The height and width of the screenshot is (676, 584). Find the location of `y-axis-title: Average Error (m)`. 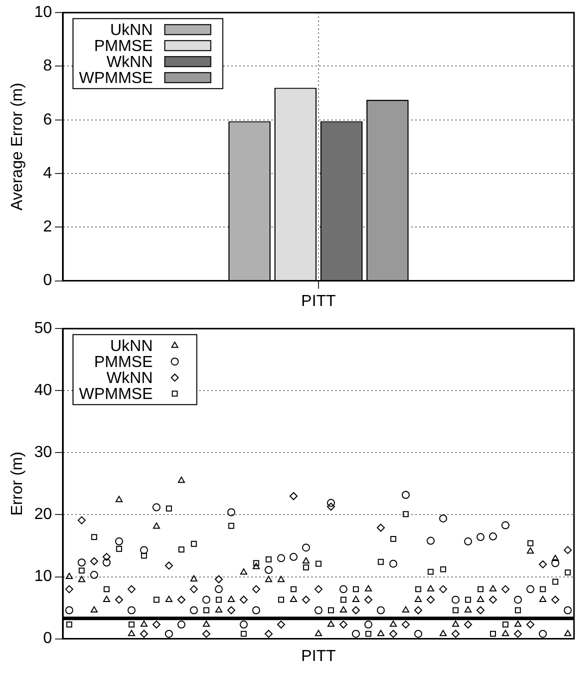

y-axis-title: Average Error (m) is located at coordinates (17, 146).